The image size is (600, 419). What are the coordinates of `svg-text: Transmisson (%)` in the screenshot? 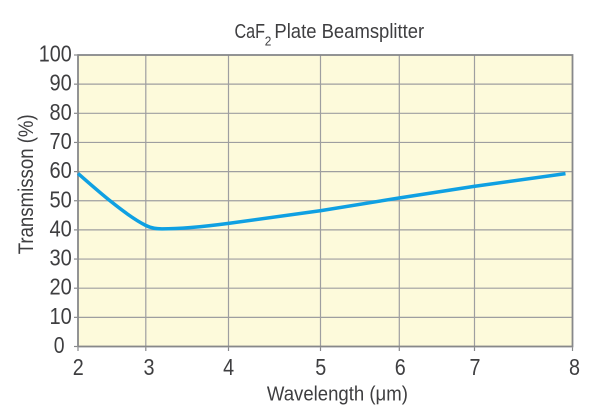 It's located at (26, 184).